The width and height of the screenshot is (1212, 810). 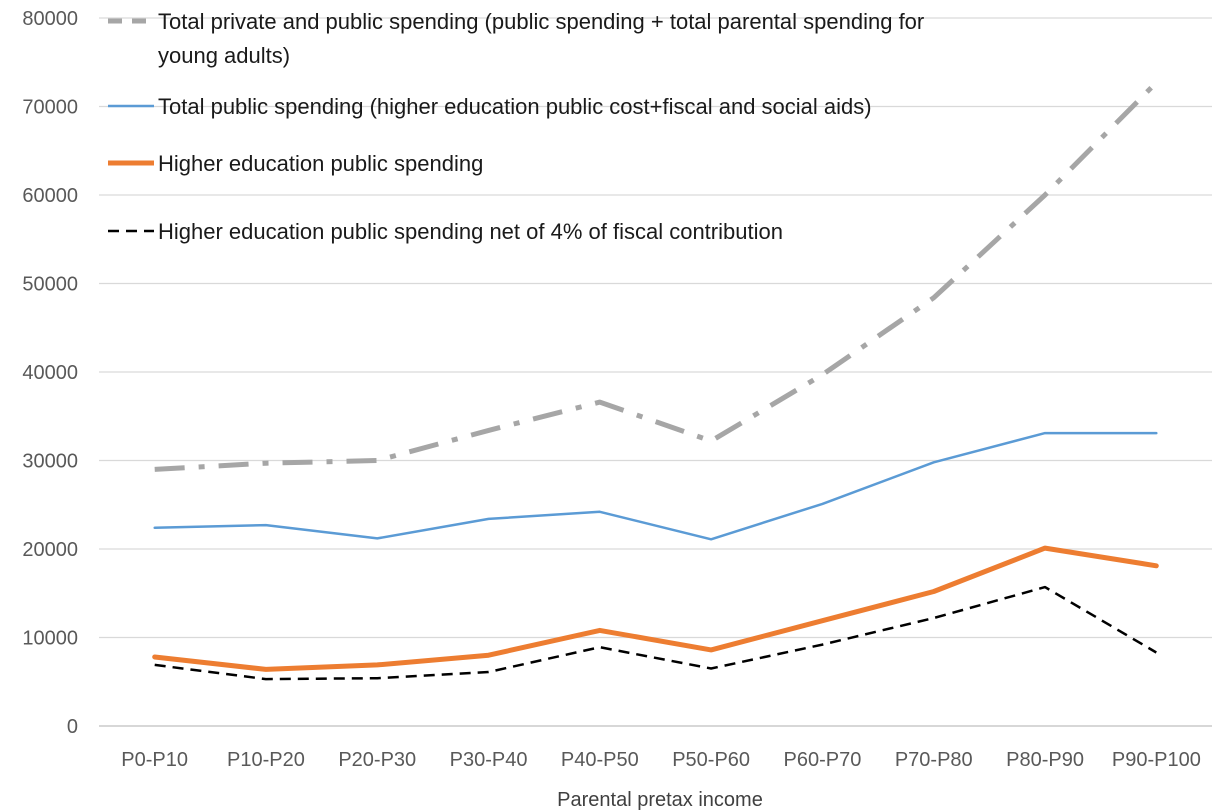 What do you see at coordinates (823, 760) in the screenshot?
I see `x-tick-label: P60-P70` at bounding box center [823, 760].